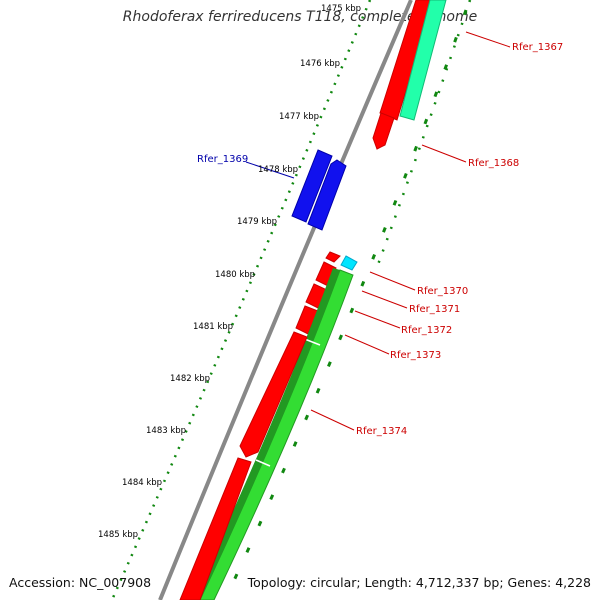 This screenshot has width=600, height=600. What do you see at coordinates (213, 327) in the screenshot?
I see `scale-tick-label: 1481 kbp` at bounding box center [213, 327].